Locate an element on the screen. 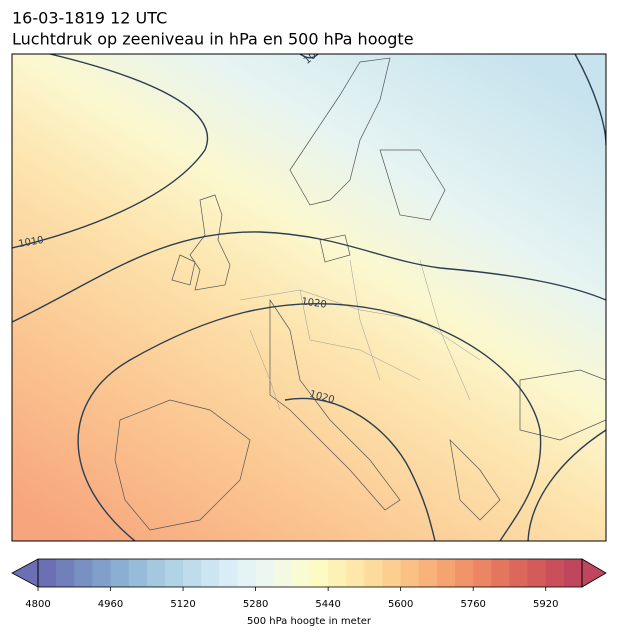 Image resolution: width=618 pixels, height=639 pixels. colorbar-tick-label: 5760 is located at coordinates (472, 604).